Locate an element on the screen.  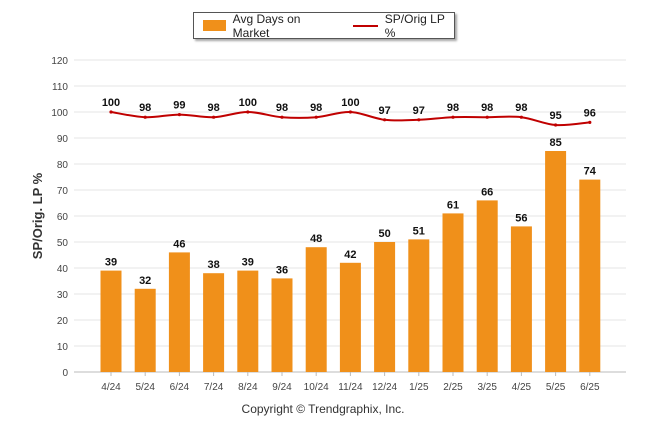
x-tick-label: 1/25 is located at coordinates (419, 387).